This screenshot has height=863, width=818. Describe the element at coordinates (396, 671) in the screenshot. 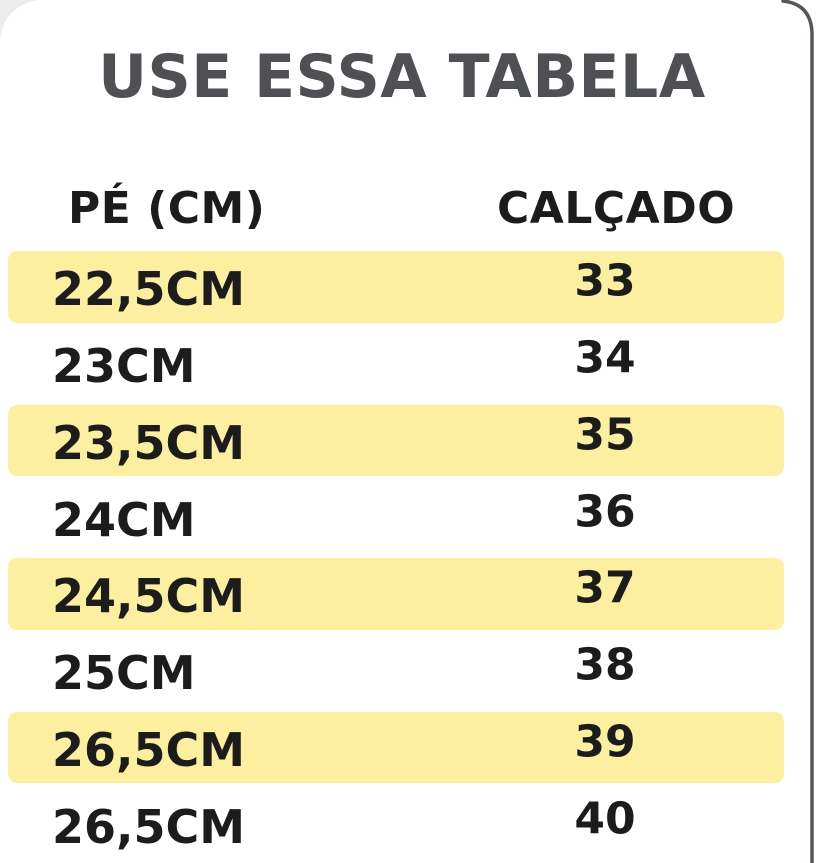

I see `table-row: 25CM 38` at that location.